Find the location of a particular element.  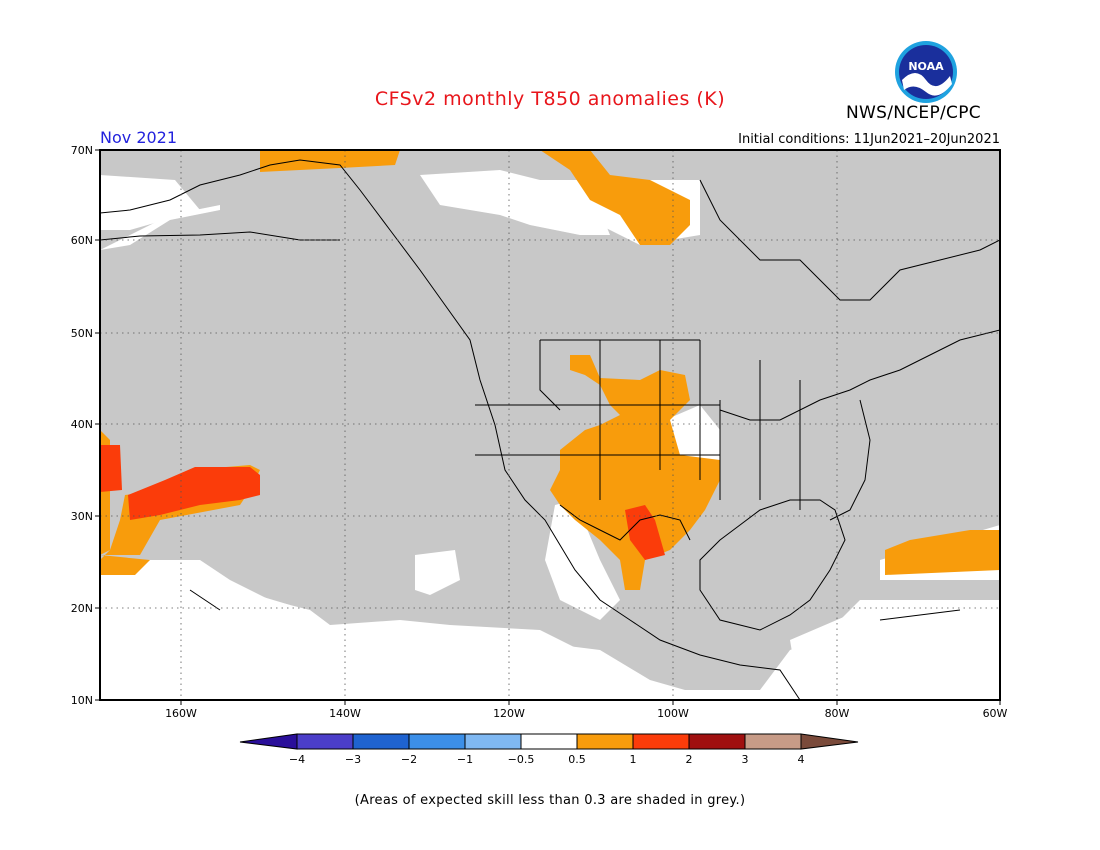

colorbar-label: 0.5 is located at coordinates (577, 759).